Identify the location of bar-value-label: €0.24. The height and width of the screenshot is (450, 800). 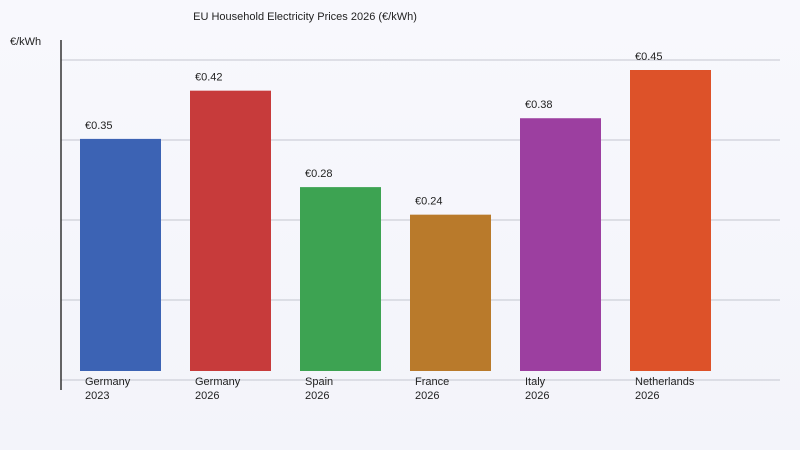
(429, 202).